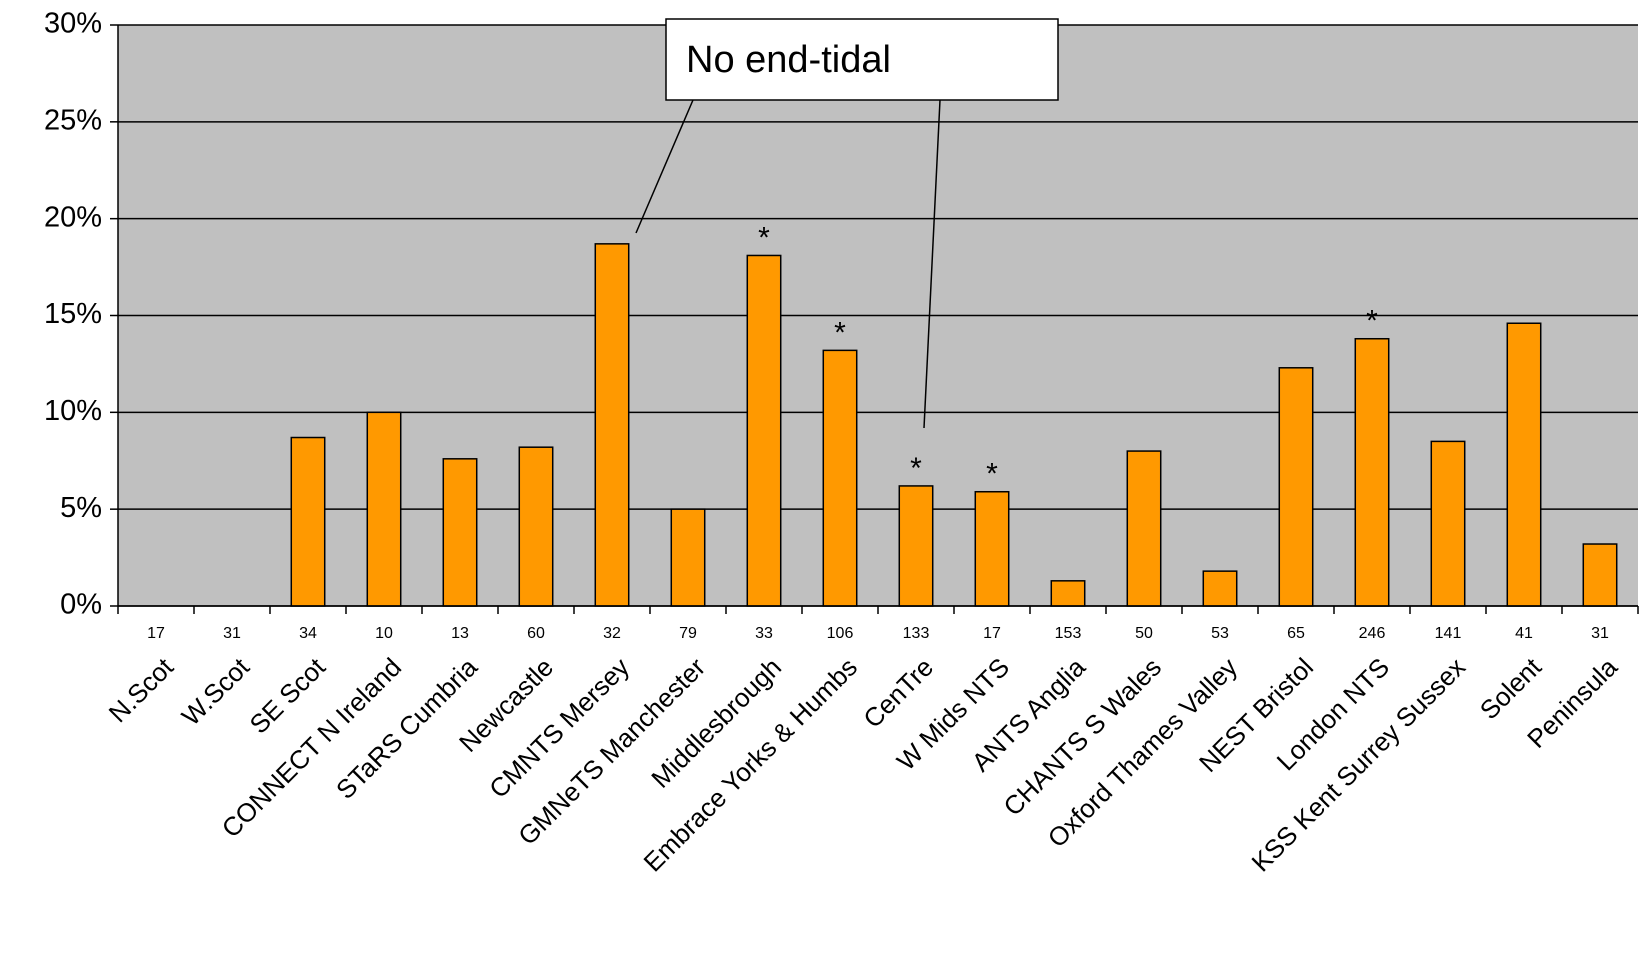  I want to click on x-tick-label: Solent, so click(1511, 688).